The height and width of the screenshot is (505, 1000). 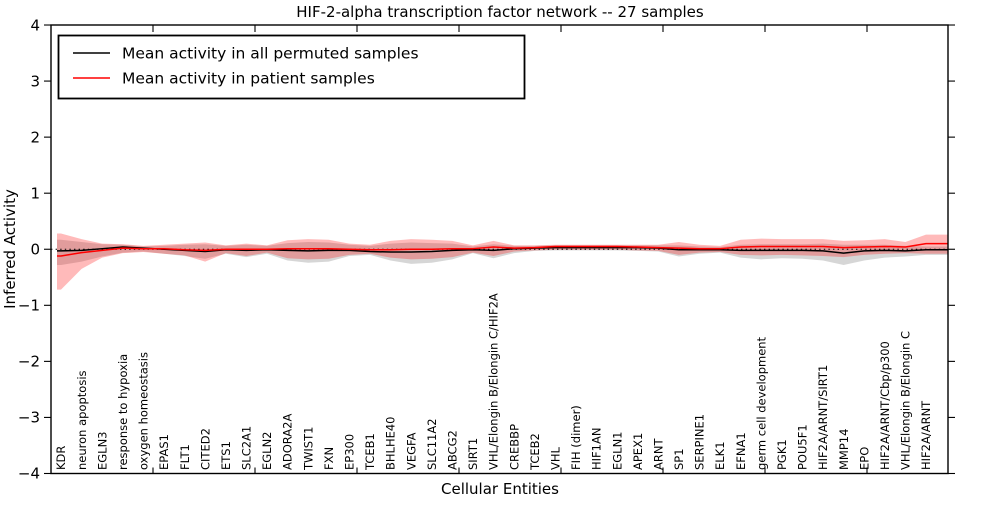 I want to click on y-axis-label: Inferred Activity, so click(x=10, y=249).